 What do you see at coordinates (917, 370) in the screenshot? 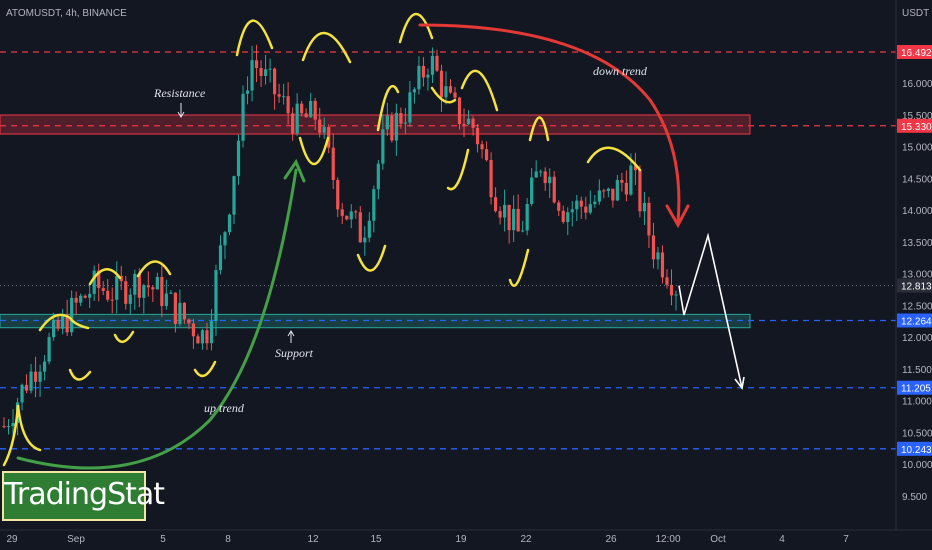
I see `price-tick-label: 11.500` at bounding box center [917, 370].